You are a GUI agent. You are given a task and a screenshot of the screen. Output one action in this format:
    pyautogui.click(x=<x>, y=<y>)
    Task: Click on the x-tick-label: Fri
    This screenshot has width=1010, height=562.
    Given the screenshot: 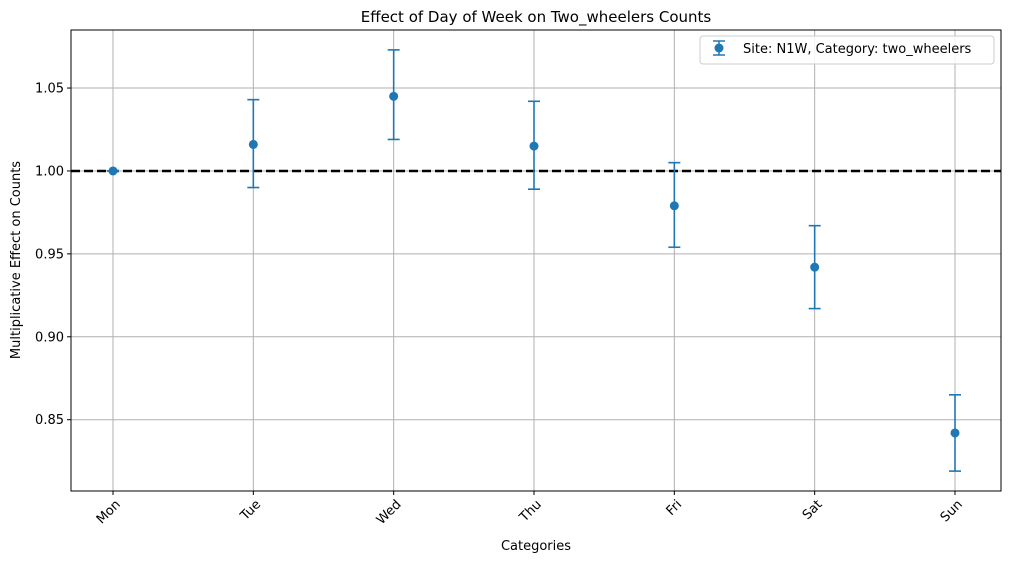 What is the action you would take?
    pyautogui.click(x=675, y=508)
    